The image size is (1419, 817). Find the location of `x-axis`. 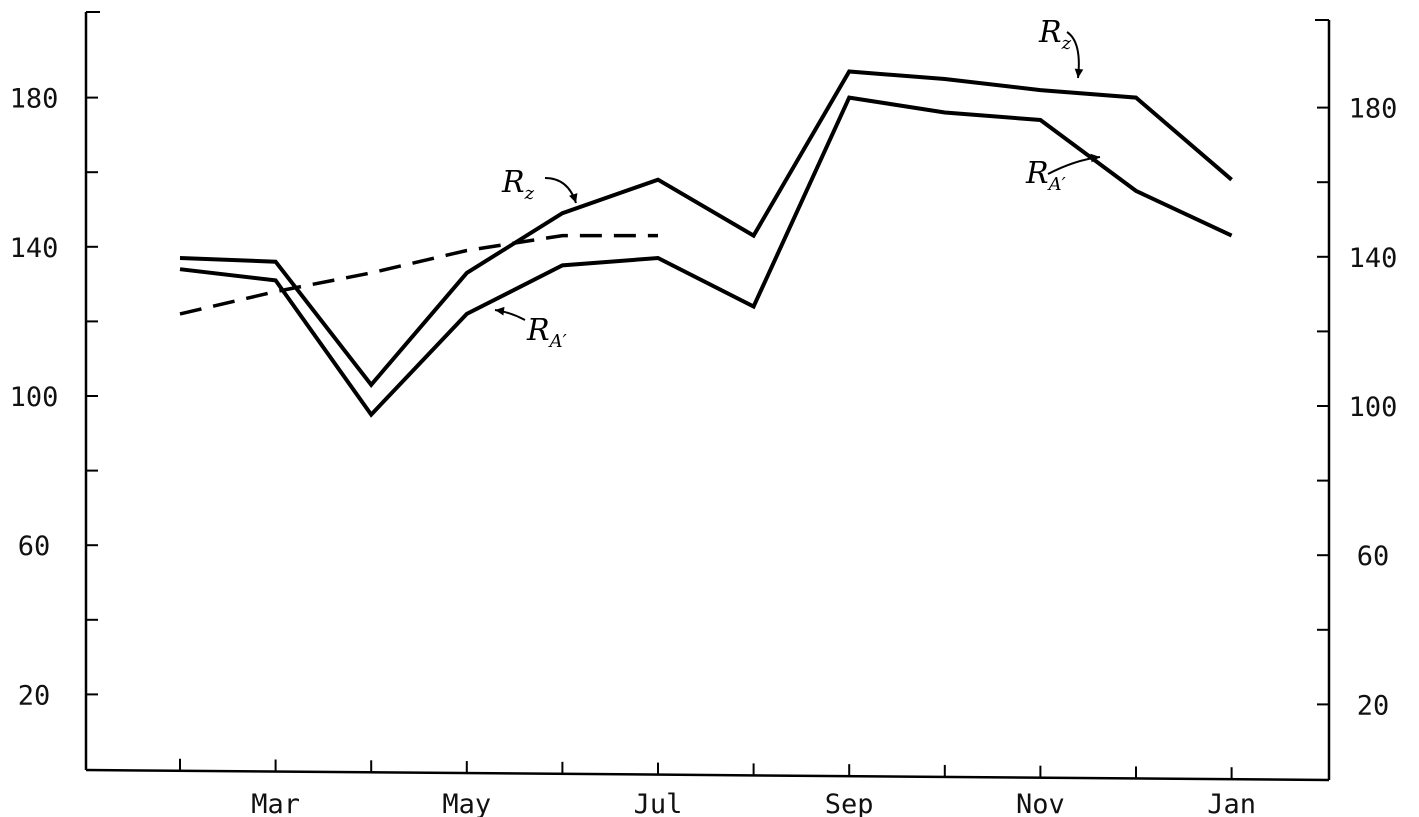

x-axis is located at coordinates (707, 775).